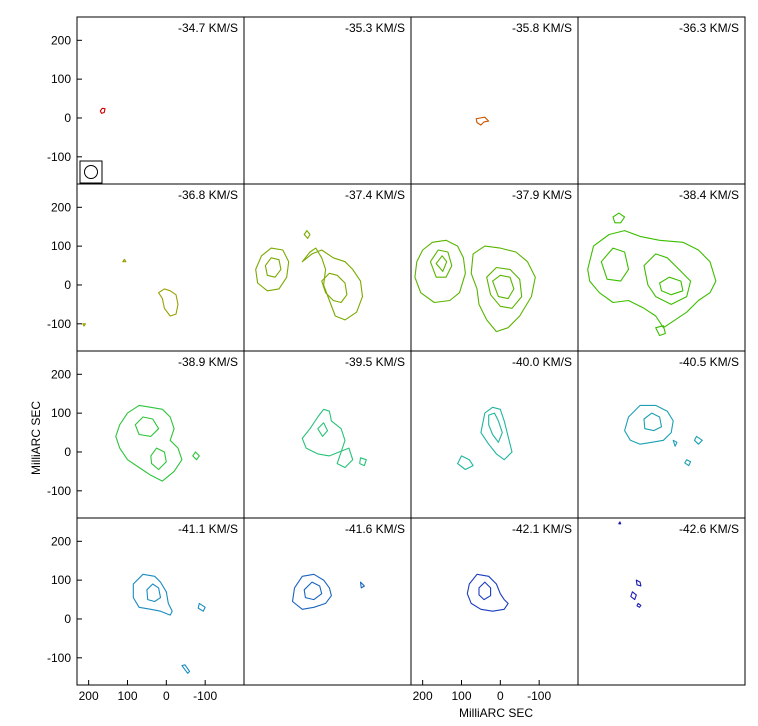 Image resolution: width=758 pixels, height=726 pixels. I want to click on channel-panel: -37.9 KM/S, so click(494, 267).